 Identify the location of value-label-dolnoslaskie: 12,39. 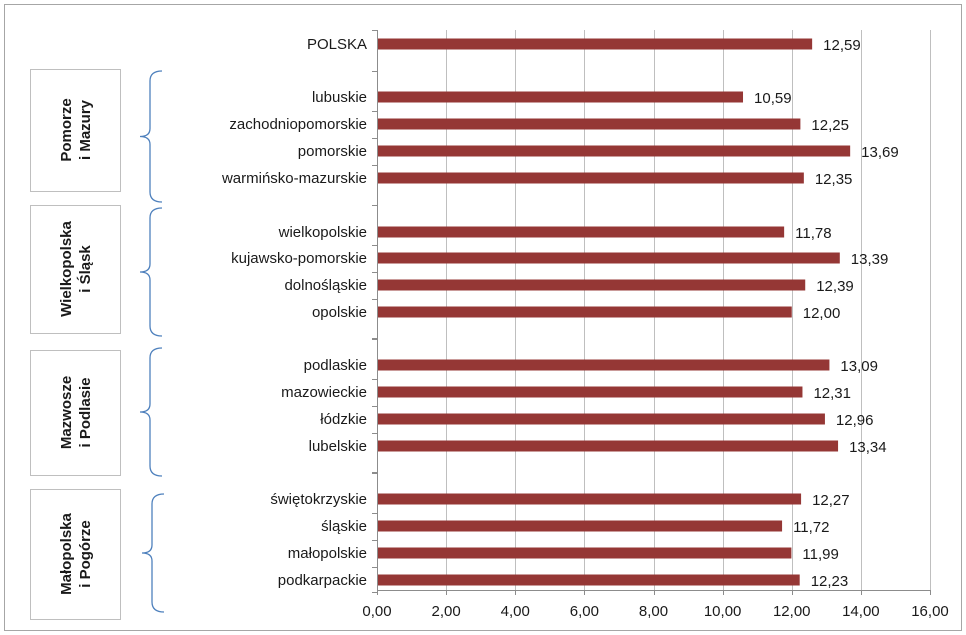
(835, 286).